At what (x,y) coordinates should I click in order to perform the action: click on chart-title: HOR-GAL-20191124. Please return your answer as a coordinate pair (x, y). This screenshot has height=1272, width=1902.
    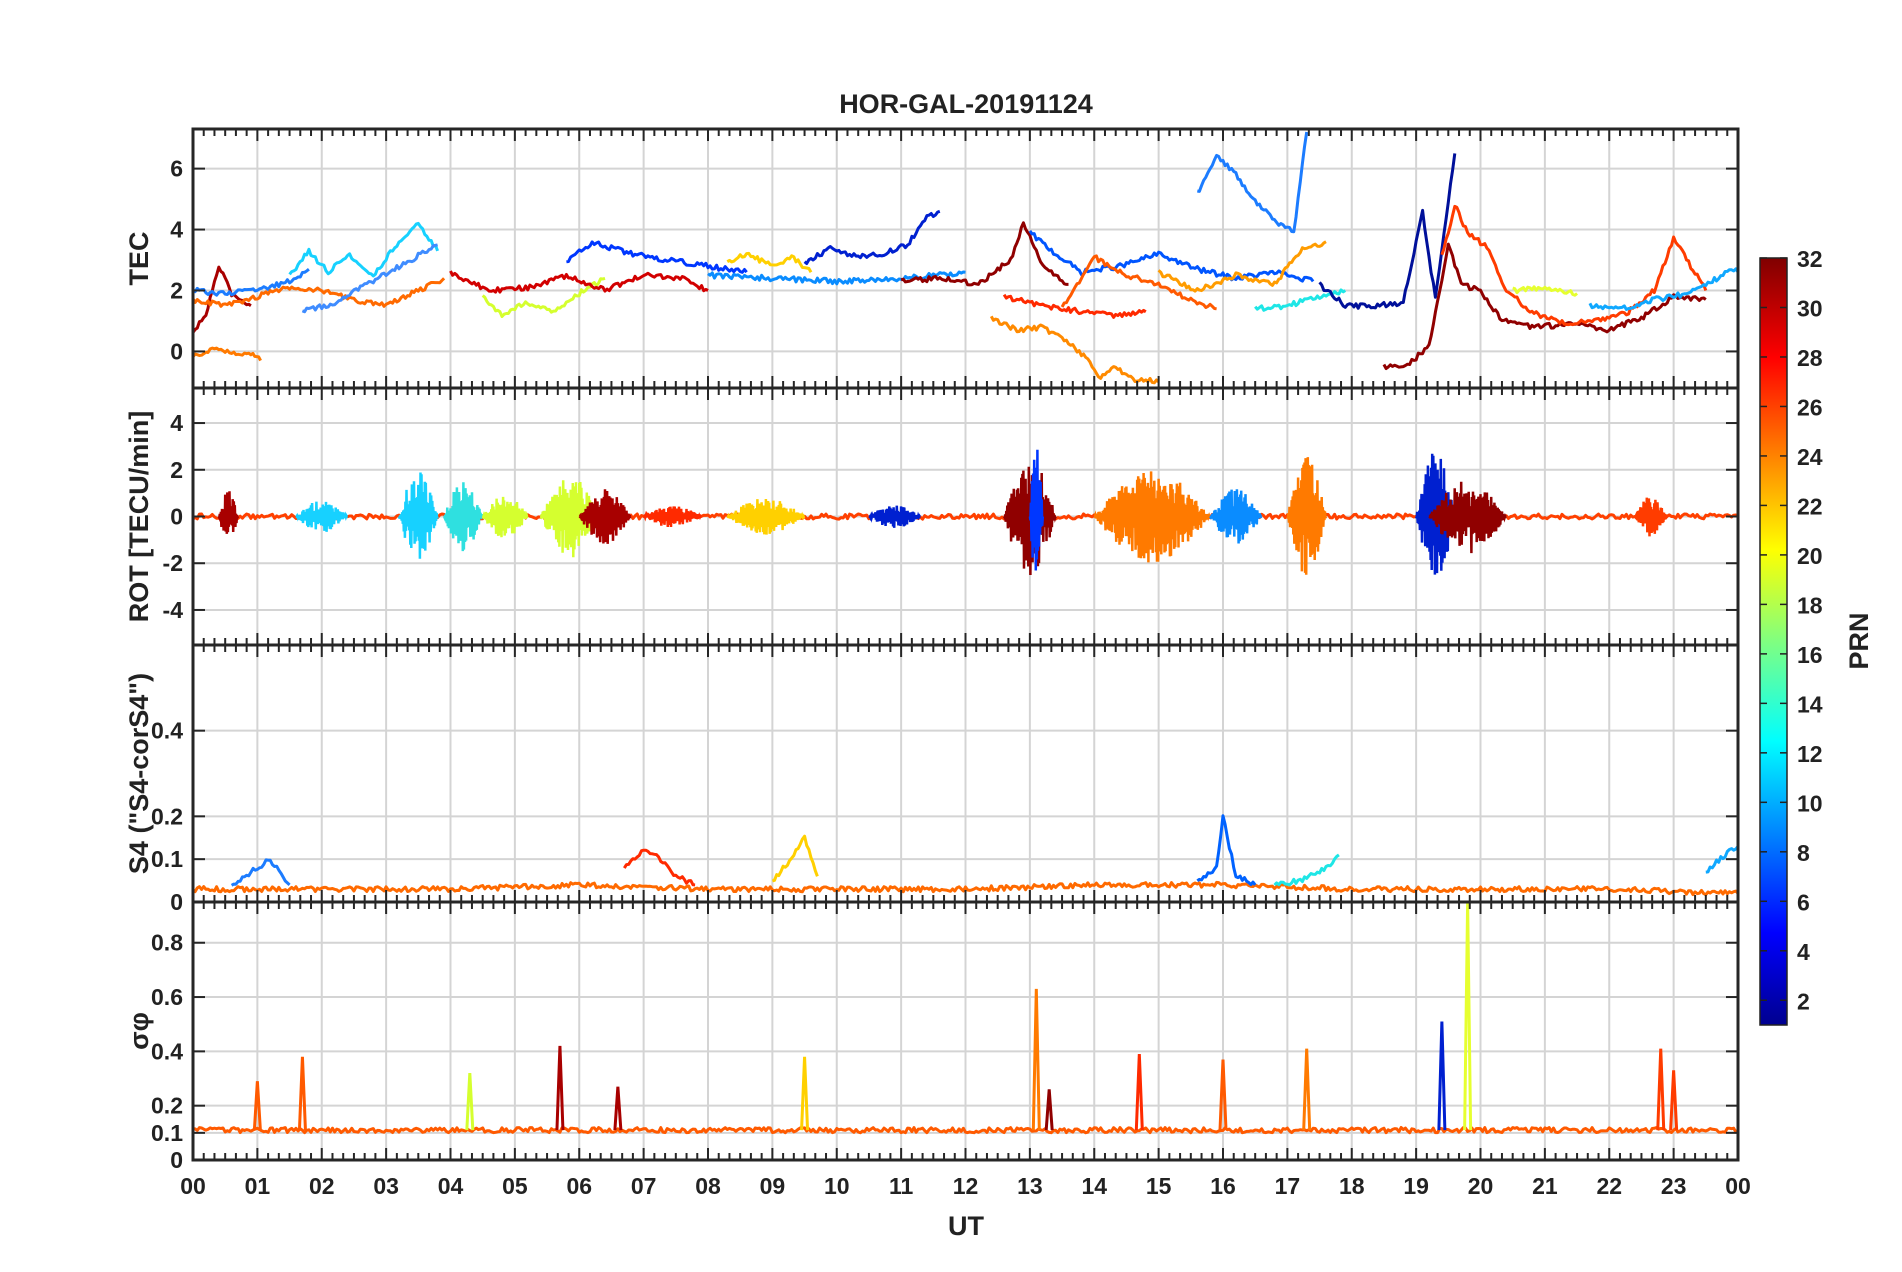
    Looking at the image, I should click on (966, 104).